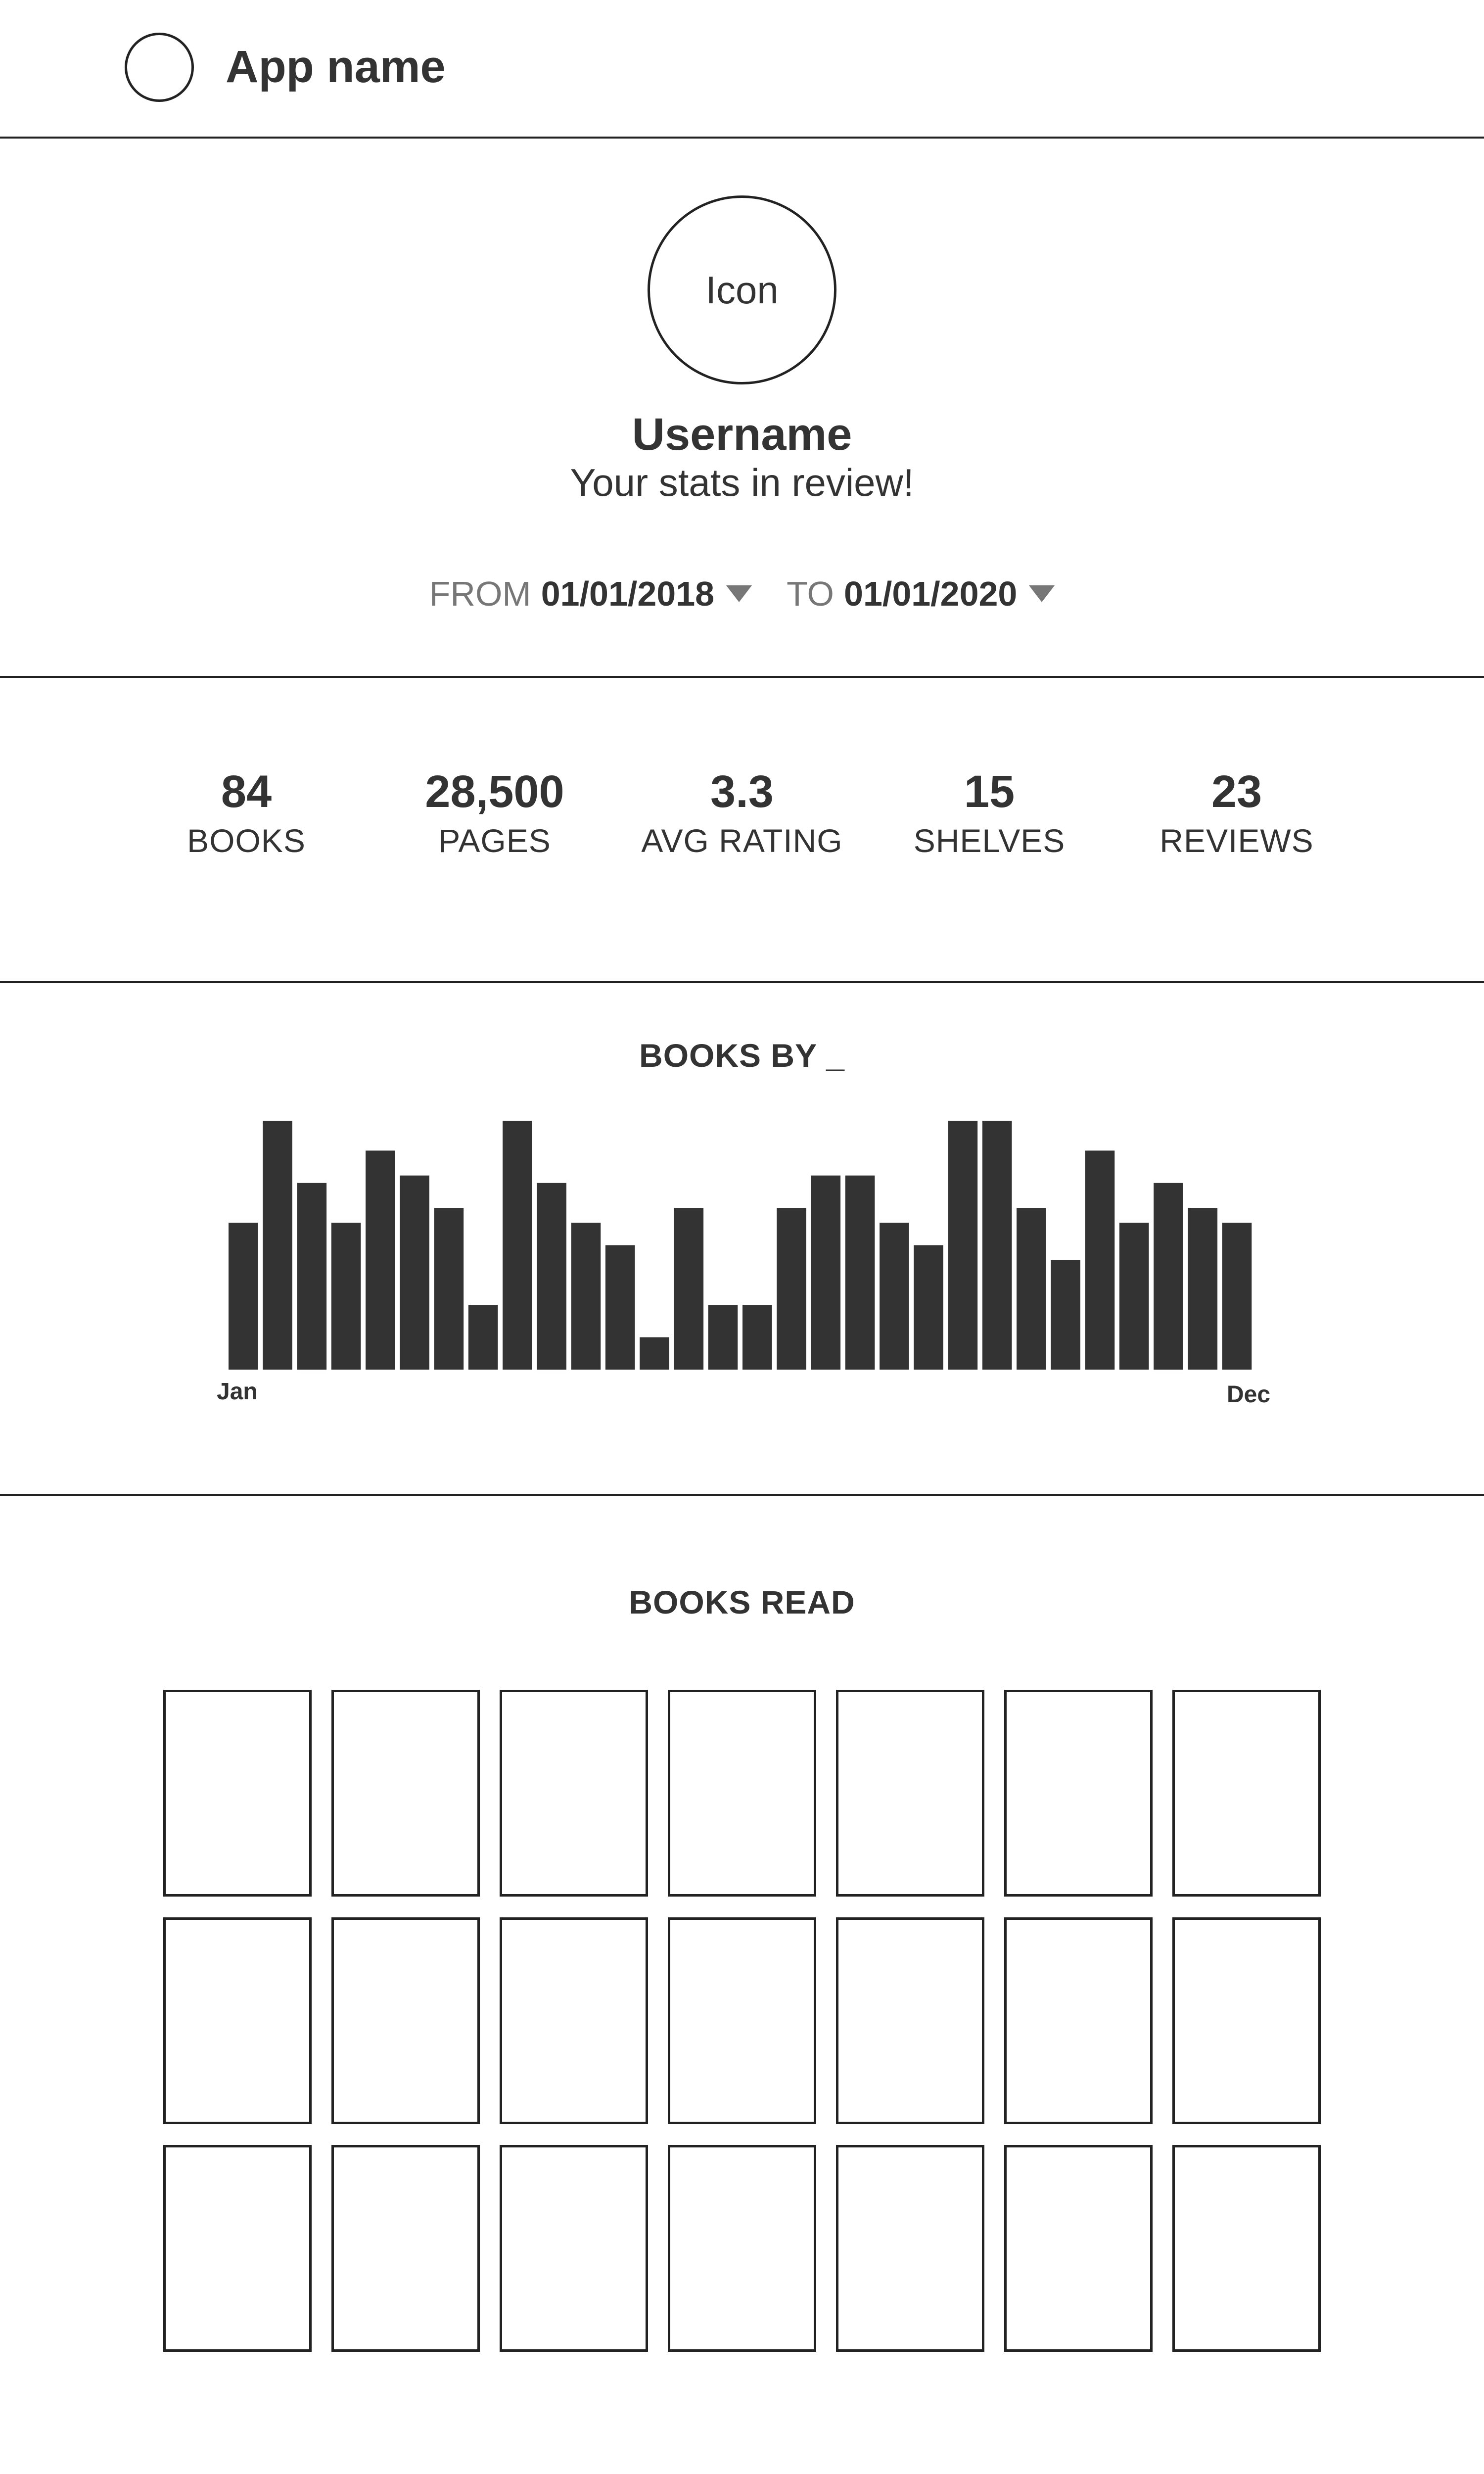 Image resolution: width=1484 pixels, height=2474 pixels. I want to click on stat-value: 15, so click(989, 792).